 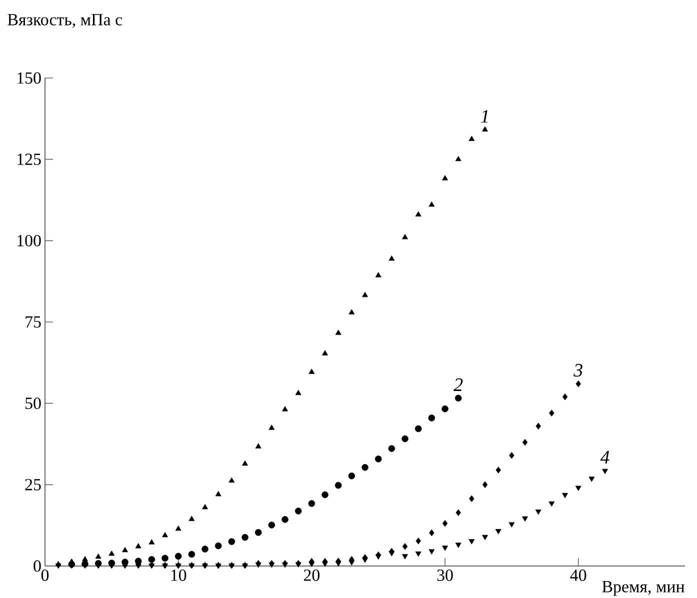 I want to click on series-label: 2, so click(x=458, y=384).